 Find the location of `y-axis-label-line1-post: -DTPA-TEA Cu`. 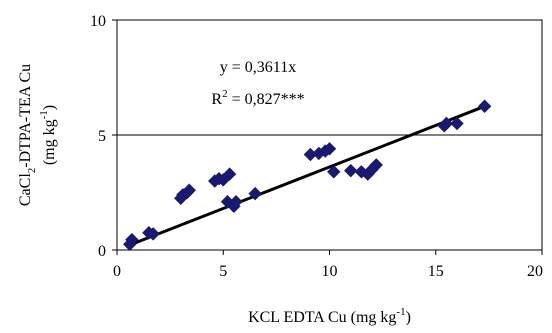

y-axis-label-line1-post: -DTPA-TEA Cu is located at coordinates (25, 116).